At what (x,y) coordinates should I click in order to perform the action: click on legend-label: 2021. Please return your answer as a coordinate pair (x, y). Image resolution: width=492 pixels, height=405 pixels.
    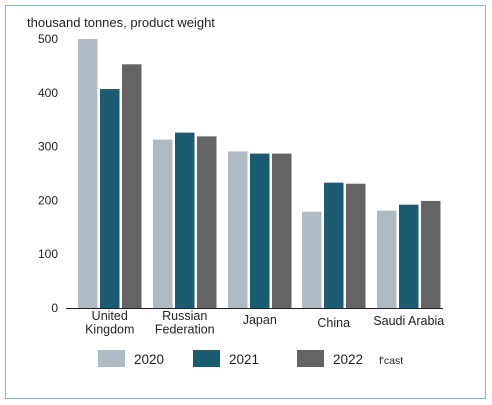
    Looking at the image, I should click on (244, 359).